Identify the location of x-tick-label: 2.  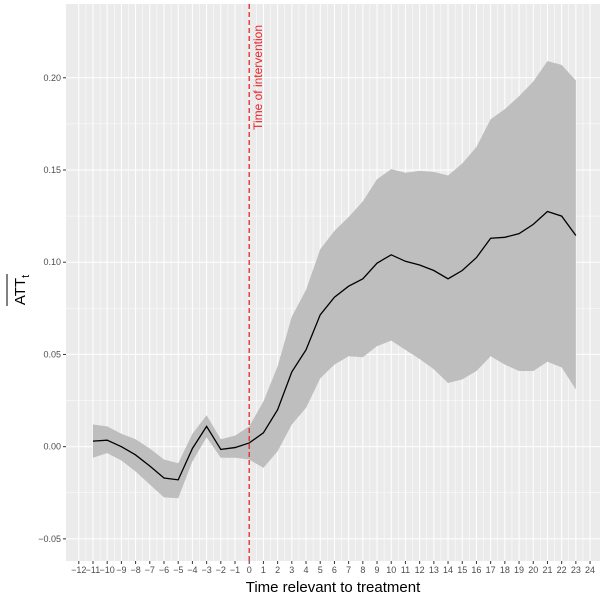
(277, 570).